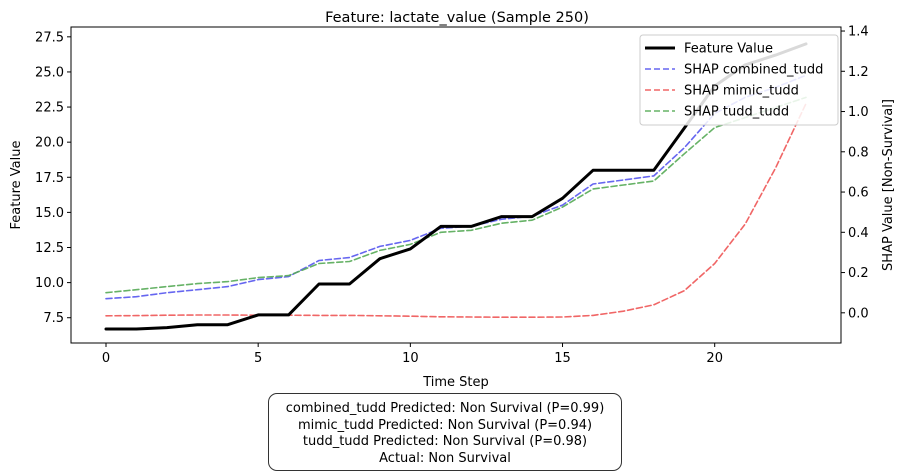 The width and height of the screenshot is (906, 476). What do you see at coordinates (858, 193) in the screenshot?
I see `y2-tick-label: 0.6` at bounding box center [858, 193].